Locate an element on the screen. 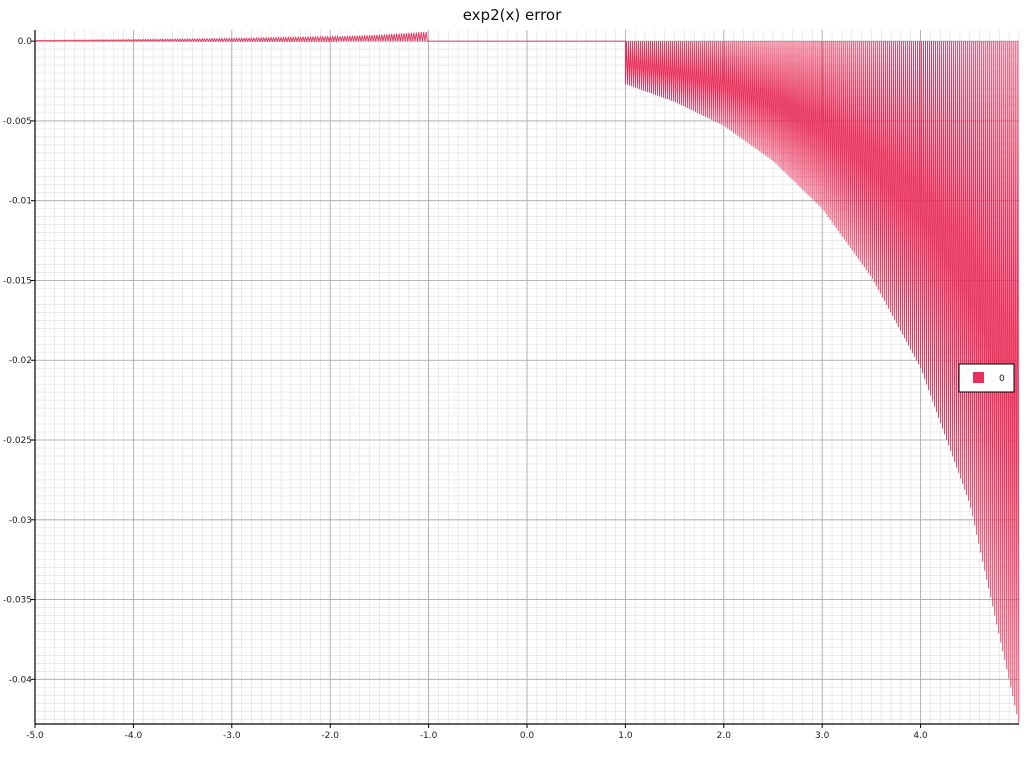 This screenshot has width=1024, height=760. legend-box is located at coordinates (986, 378).